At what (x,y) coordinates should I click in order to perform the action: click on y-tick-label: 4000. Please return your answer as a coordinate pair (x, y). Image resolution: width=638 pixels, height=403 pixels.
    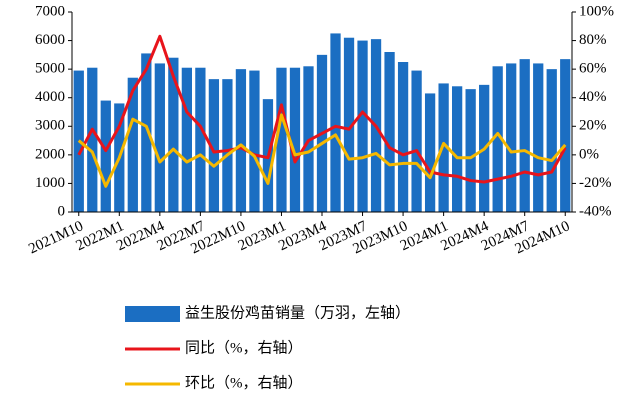
    Looking at the image, I should click on (50, 97).